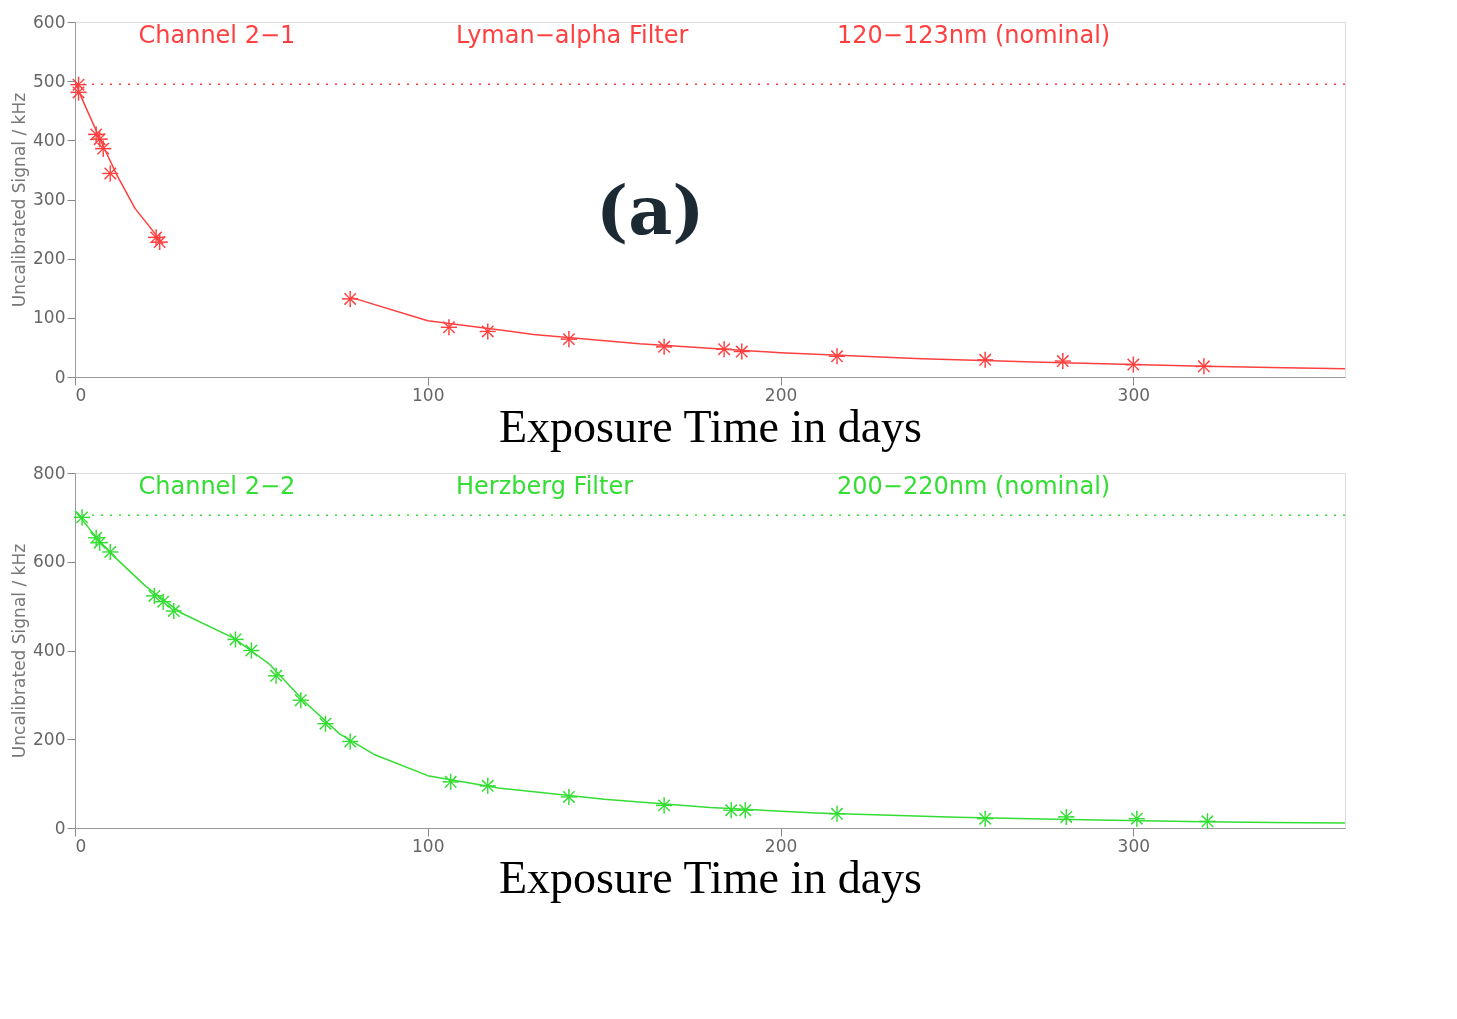 This screenshot has width=1457, height=1019. What do you see at coordinates (650, 209) in the screenshot?
I see `annotation: (a)` at bounding box center [650, 209].